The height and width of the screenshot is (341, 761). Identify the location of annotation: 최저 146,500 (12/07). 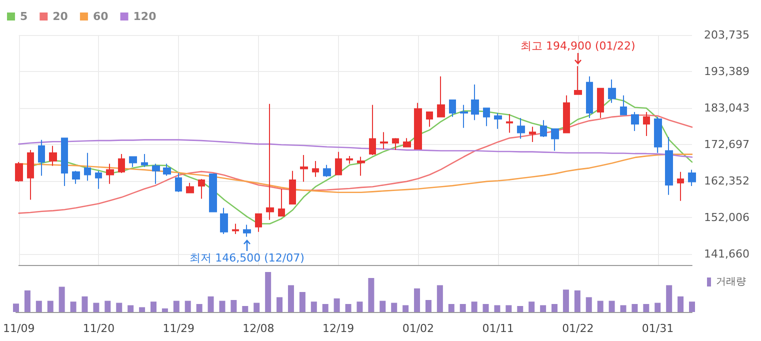
(247, 257).